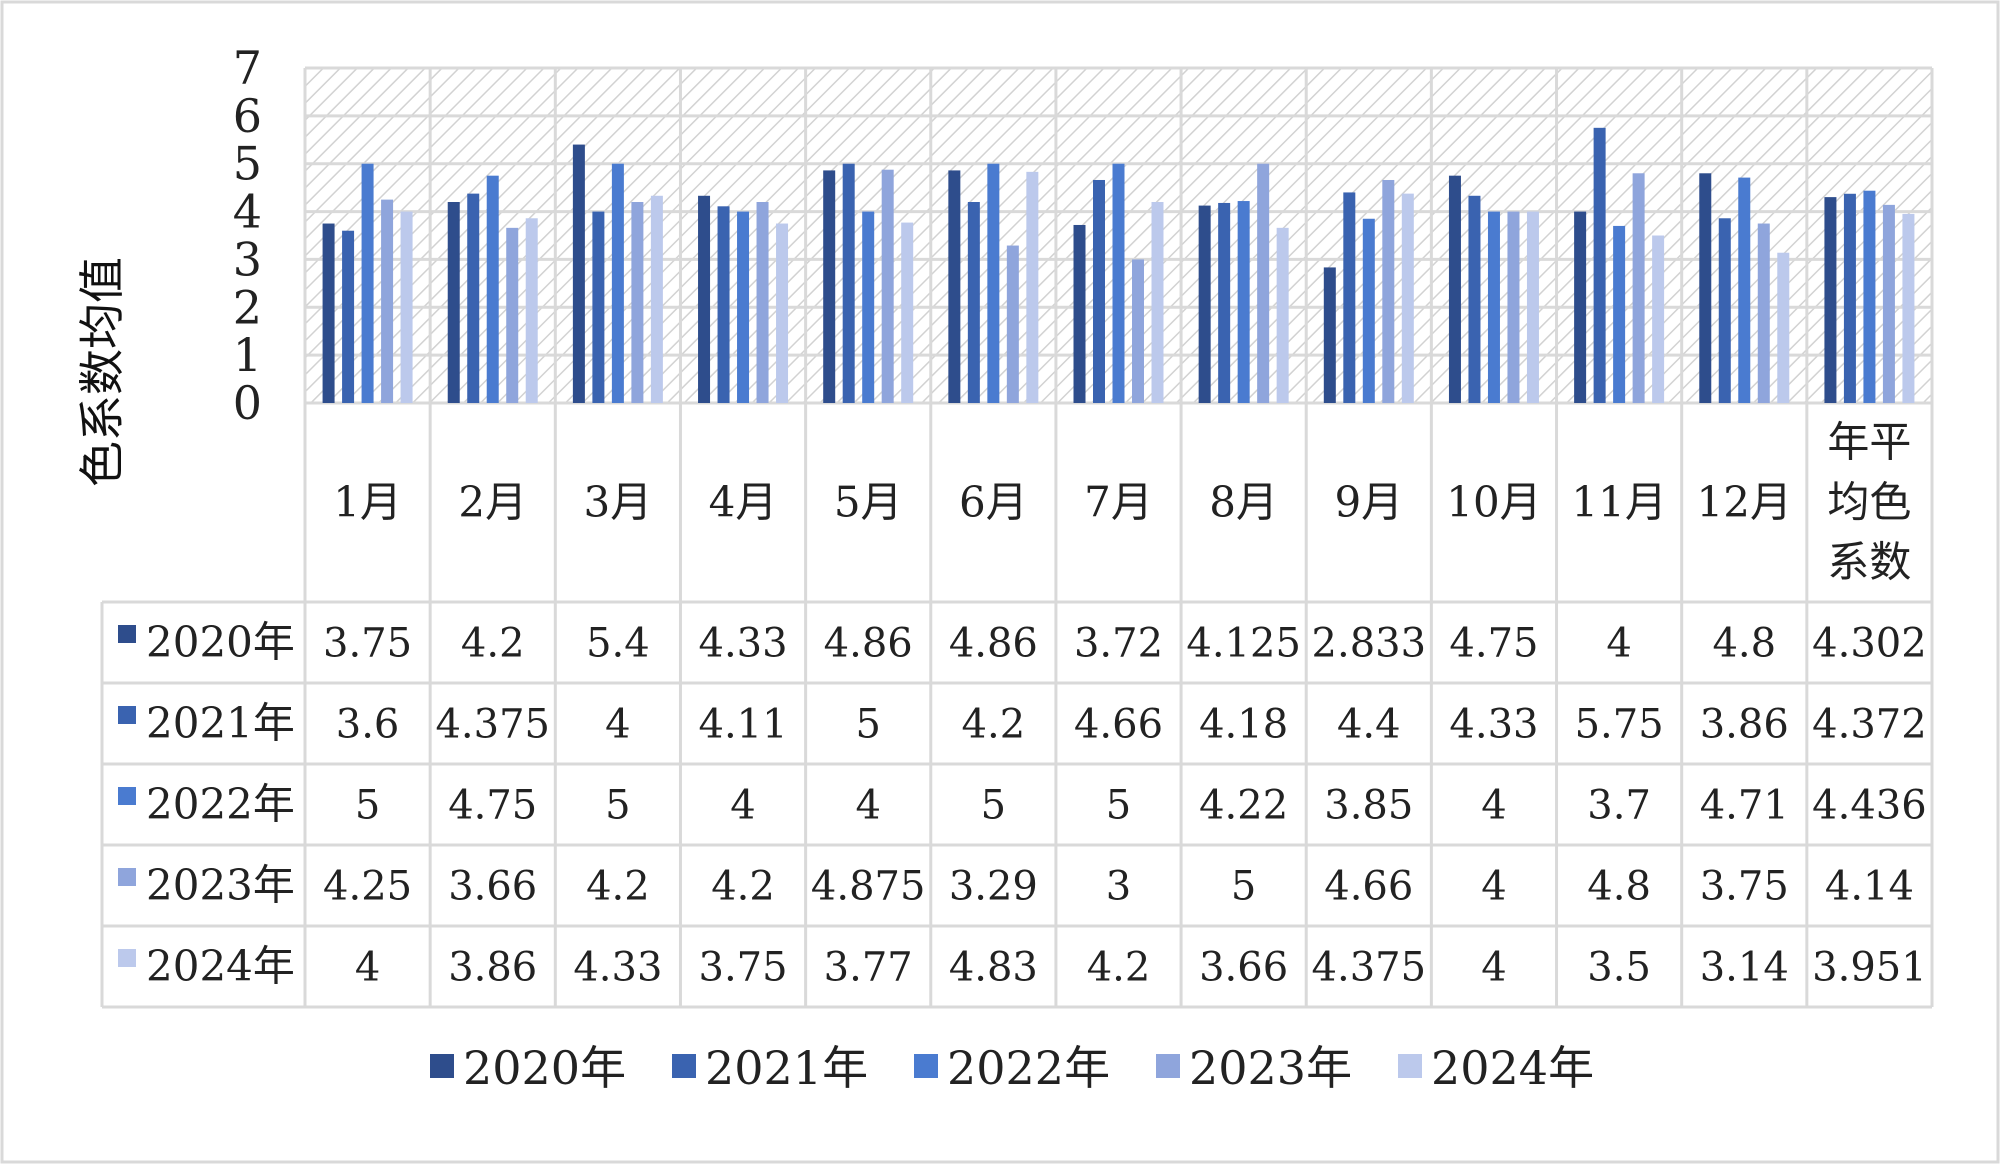 This screenshot has height=1164, width=2000. I want to click on x-tick-label: 5月, so click(868, 502).